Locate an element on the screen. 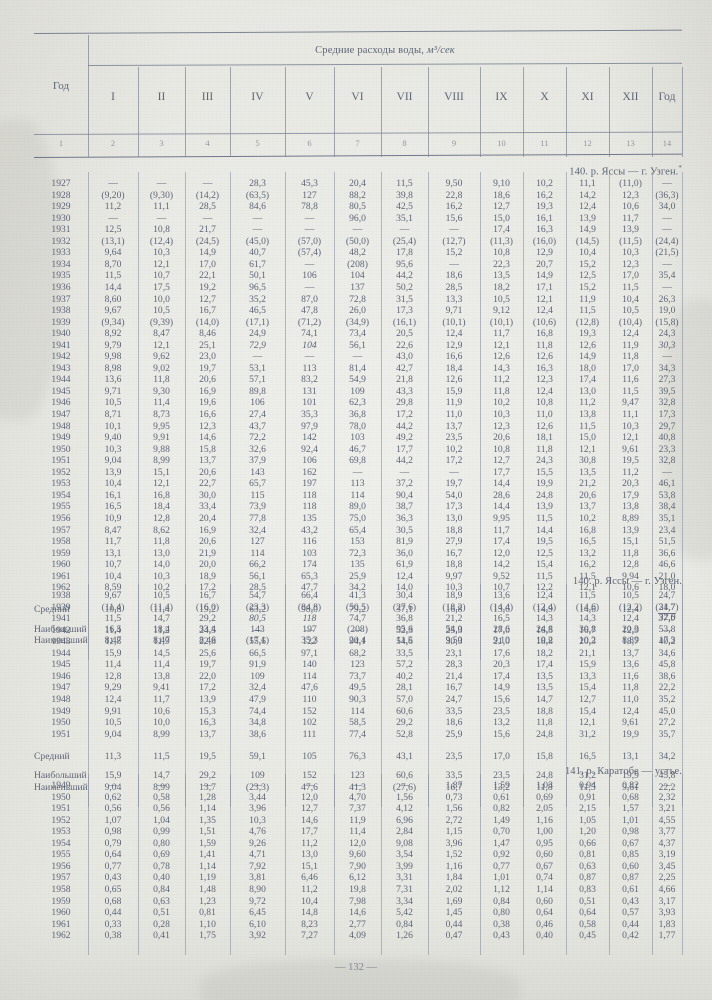 The image size is (712, 1000). cell-value: 14,6 is located at coordinates (309, 820).